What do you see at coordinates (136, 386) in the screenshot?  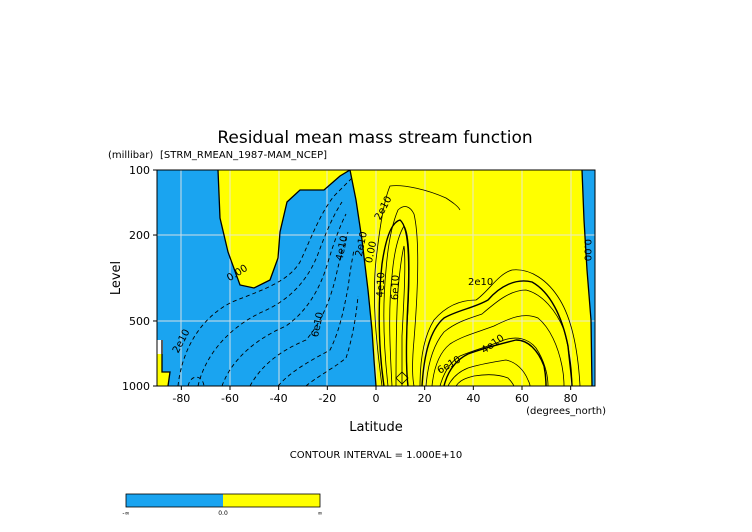 I see `y-tick-label: 1000` at bounding box center [136, 386].